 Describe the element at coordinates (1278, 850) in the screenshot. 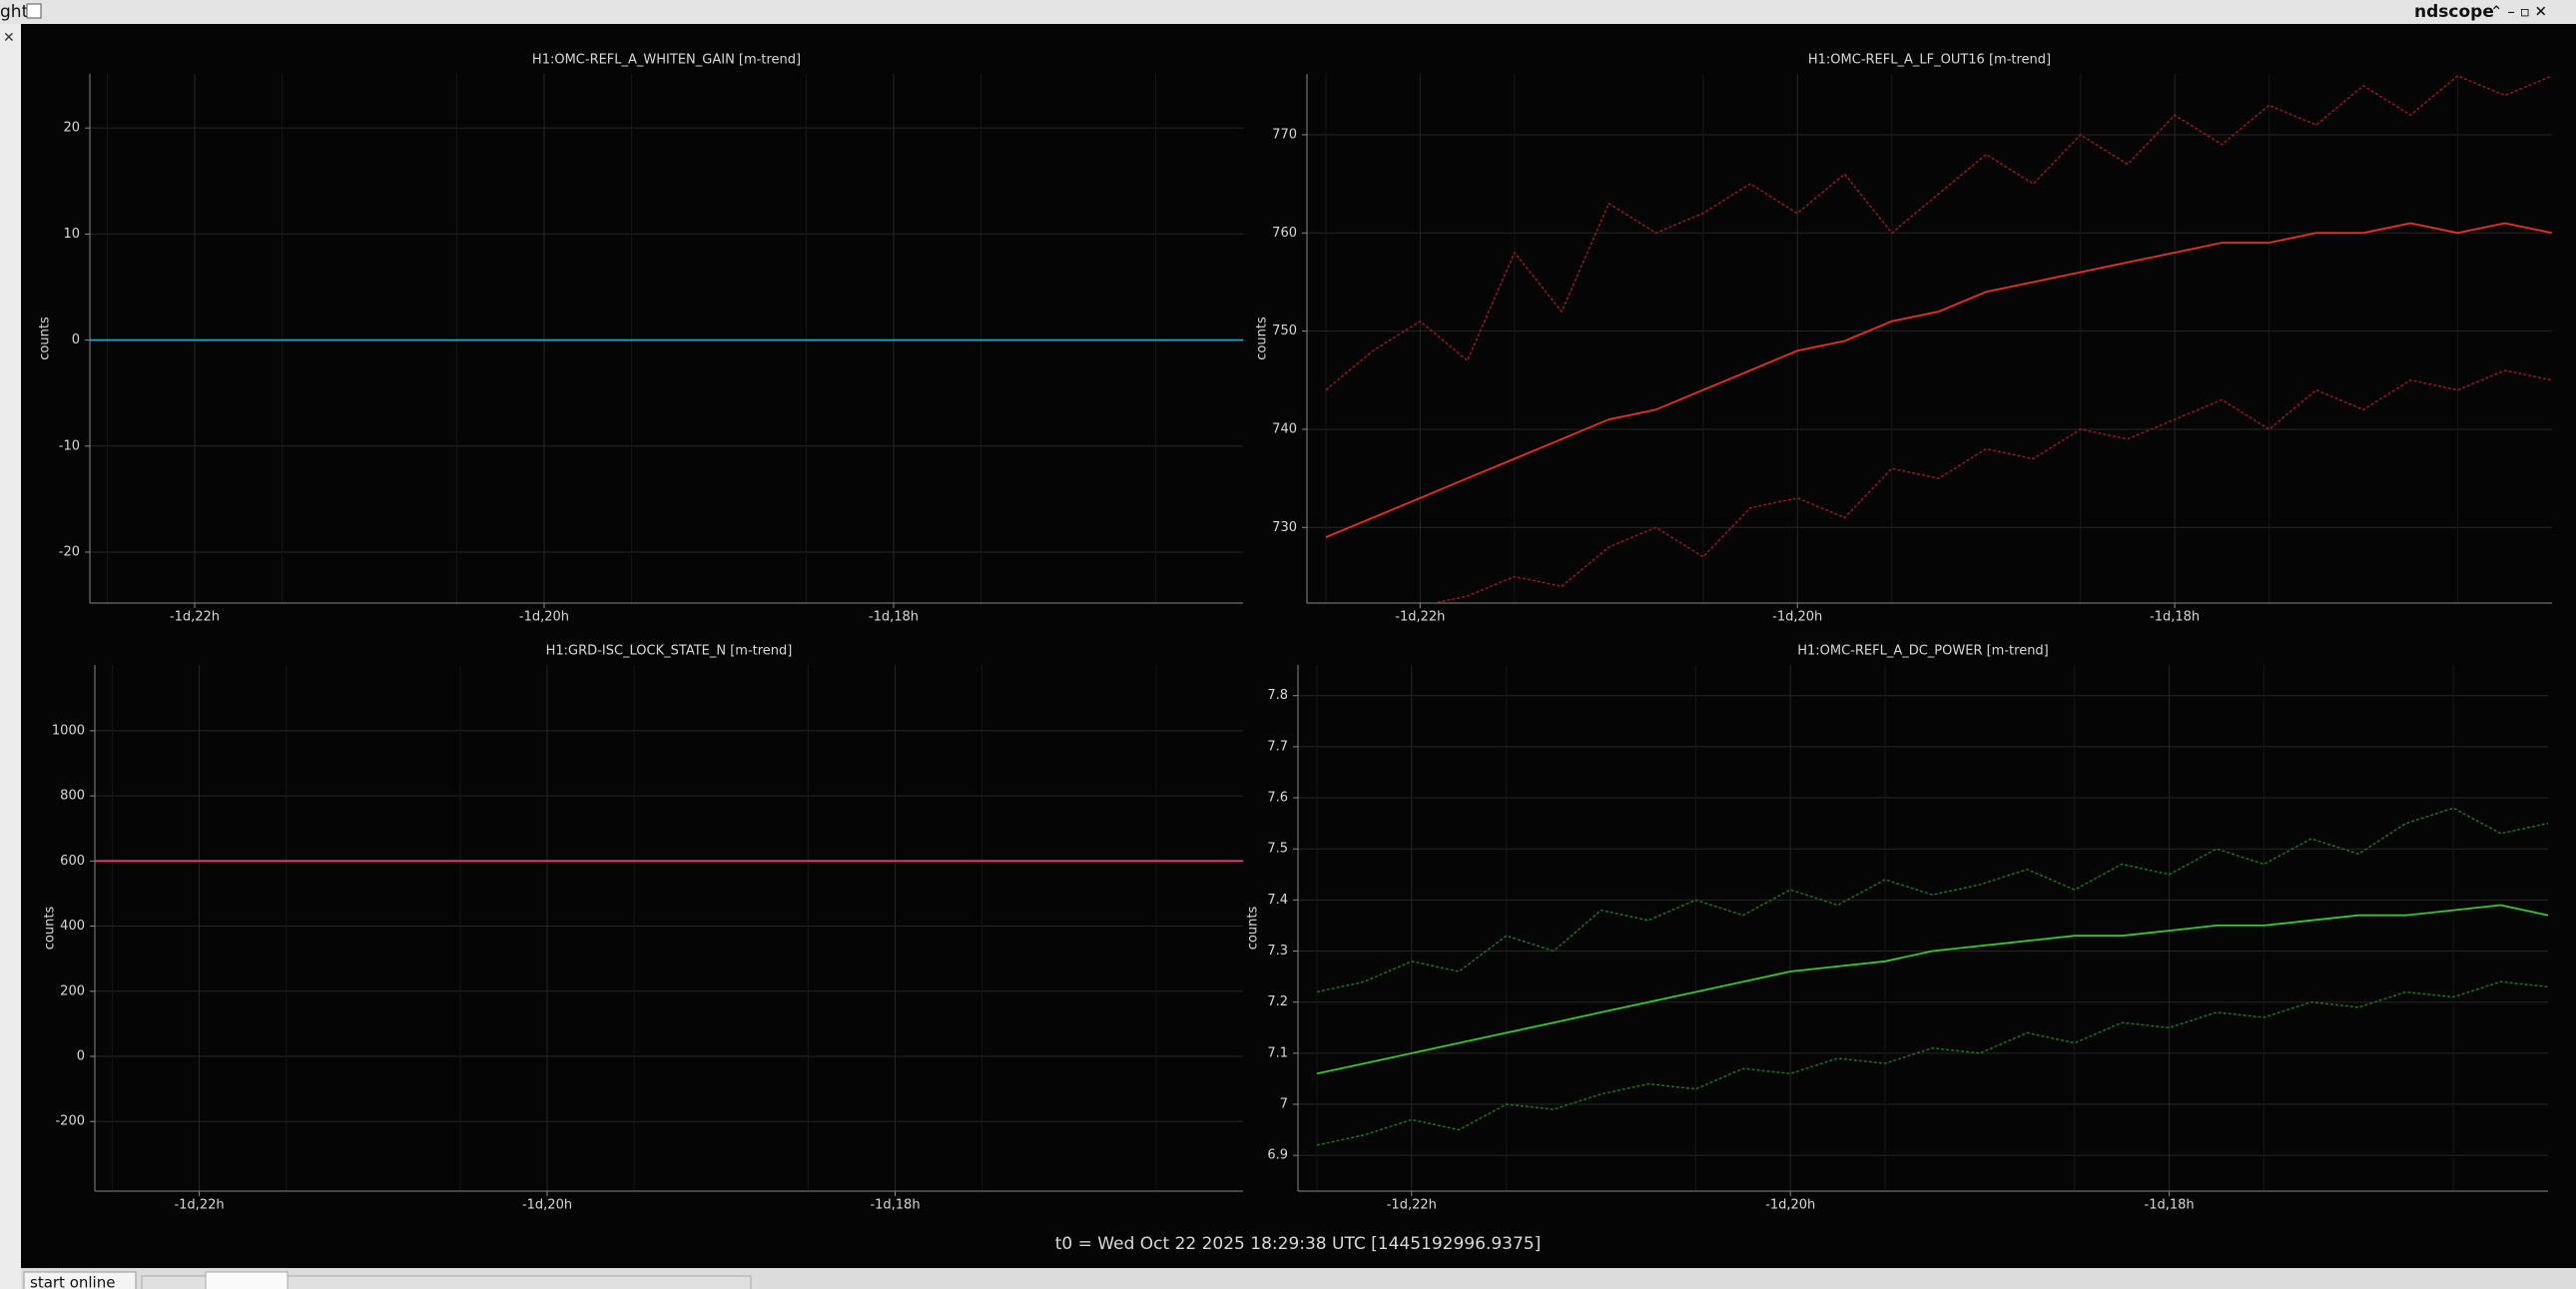

I see `y-tick-label: 7.5` at that location.